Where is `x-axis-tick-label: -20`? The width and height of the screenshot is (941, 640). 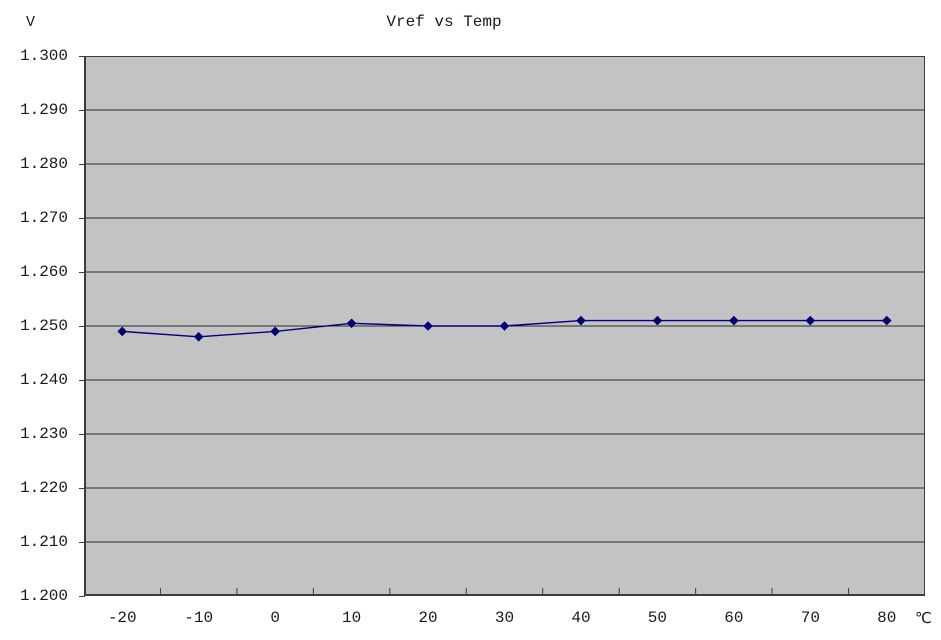 x-axis-tick-label: -20 is located at coordinates (122, 618).